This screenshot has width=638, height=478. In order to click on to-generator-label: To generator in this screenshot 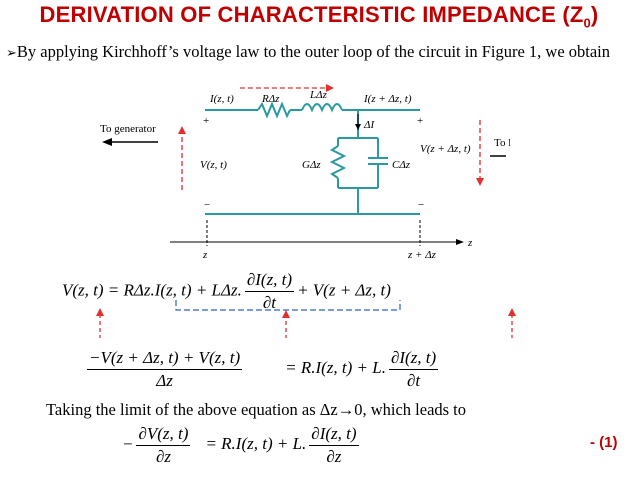, I will do `click(128, 129)`.